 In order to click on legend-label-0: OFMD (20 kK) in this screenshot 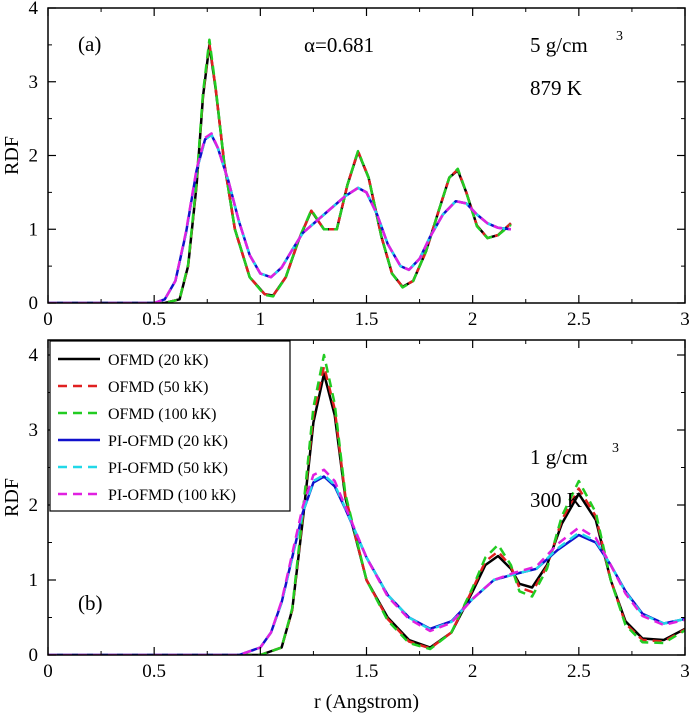, I will do `click(158, 360)`.